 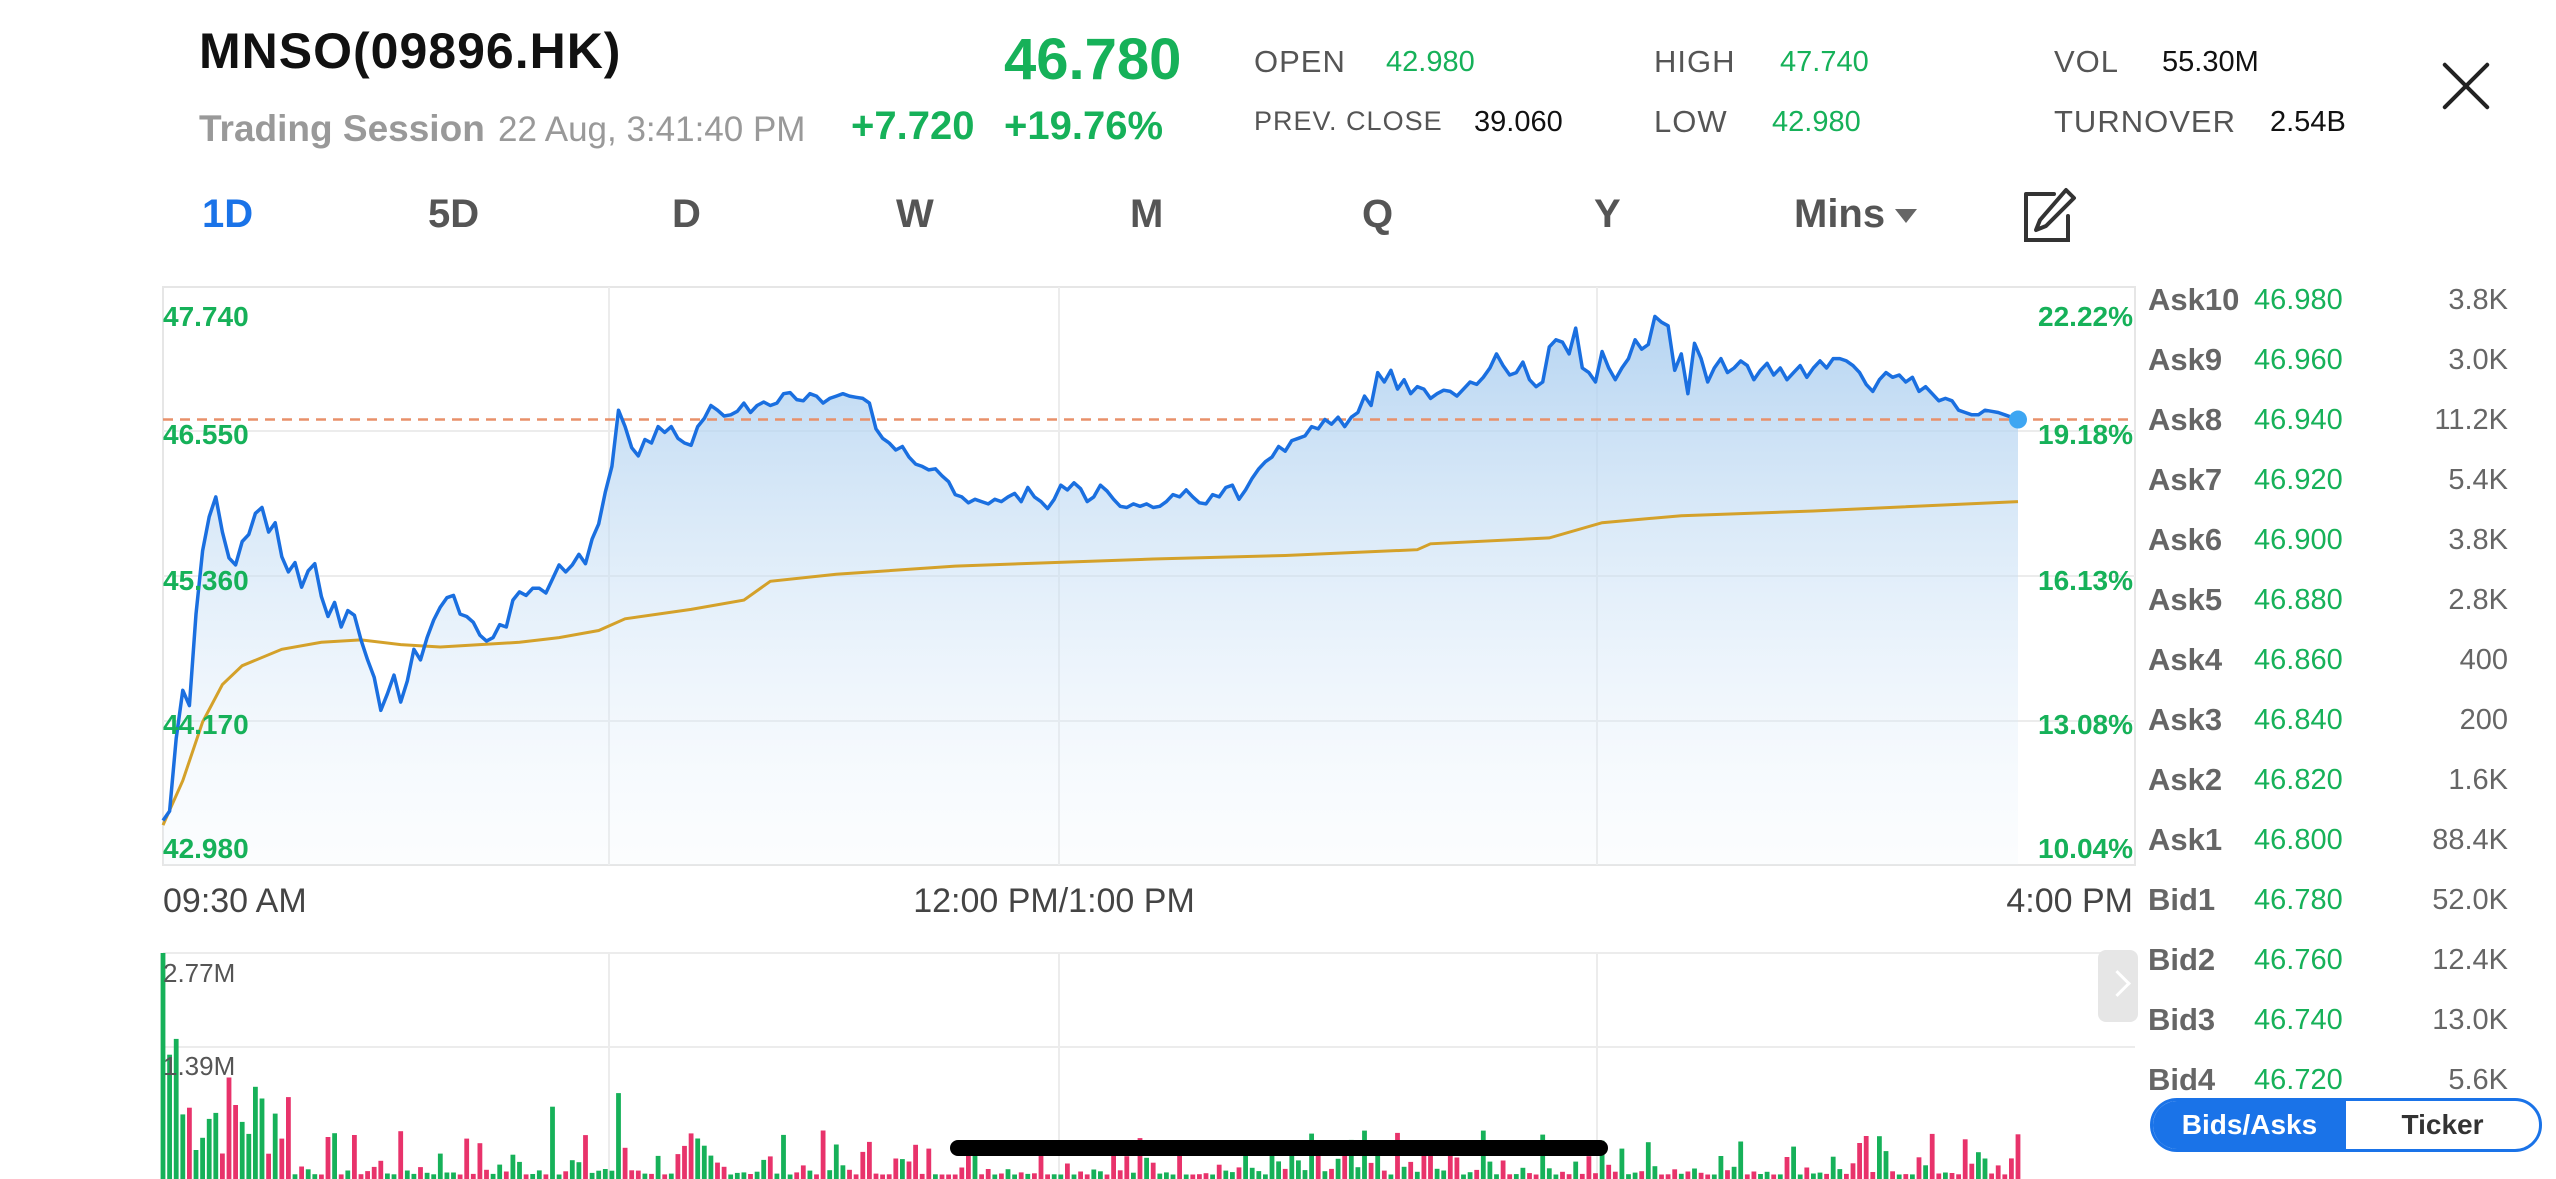 I want to click on order-book-vol: 2.8K, so click(x=2478, y=600).